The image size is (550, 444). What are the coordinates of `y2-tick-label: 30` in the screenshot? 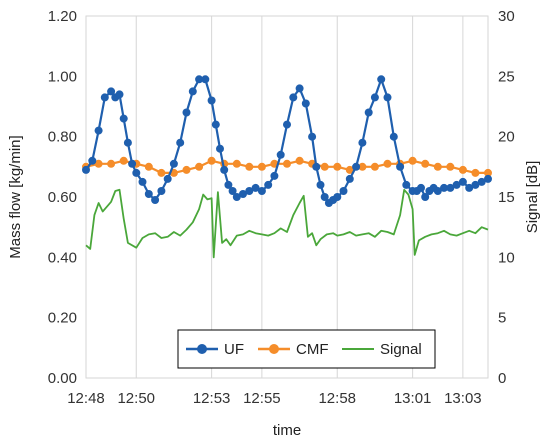 It's located at (506, 16).